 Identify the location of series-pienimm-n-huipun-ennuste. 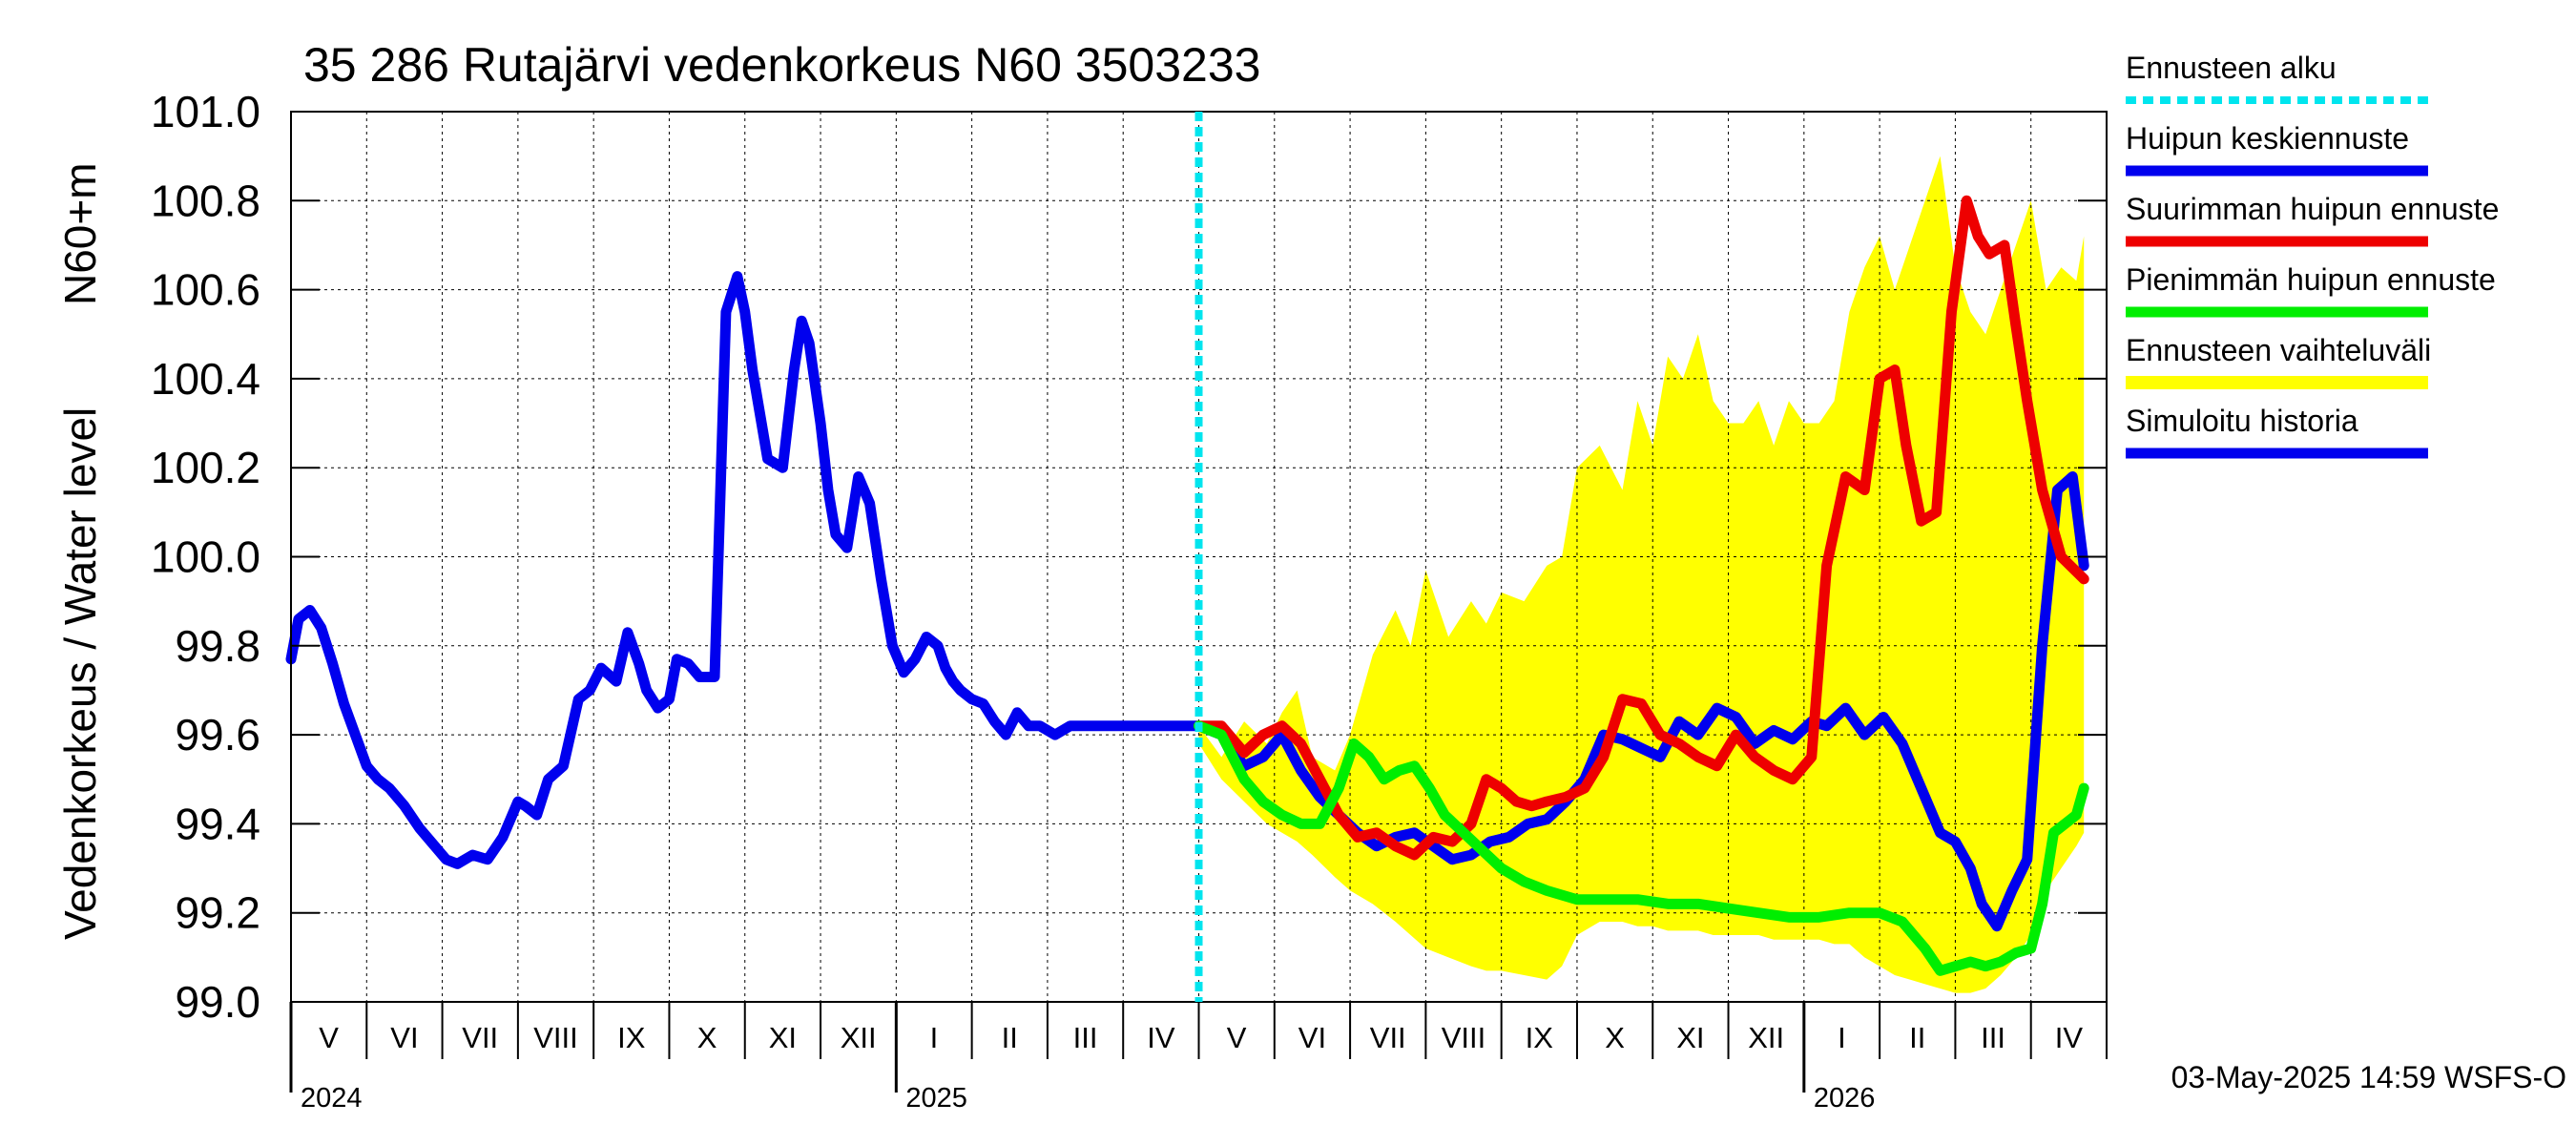
(1641, 848).